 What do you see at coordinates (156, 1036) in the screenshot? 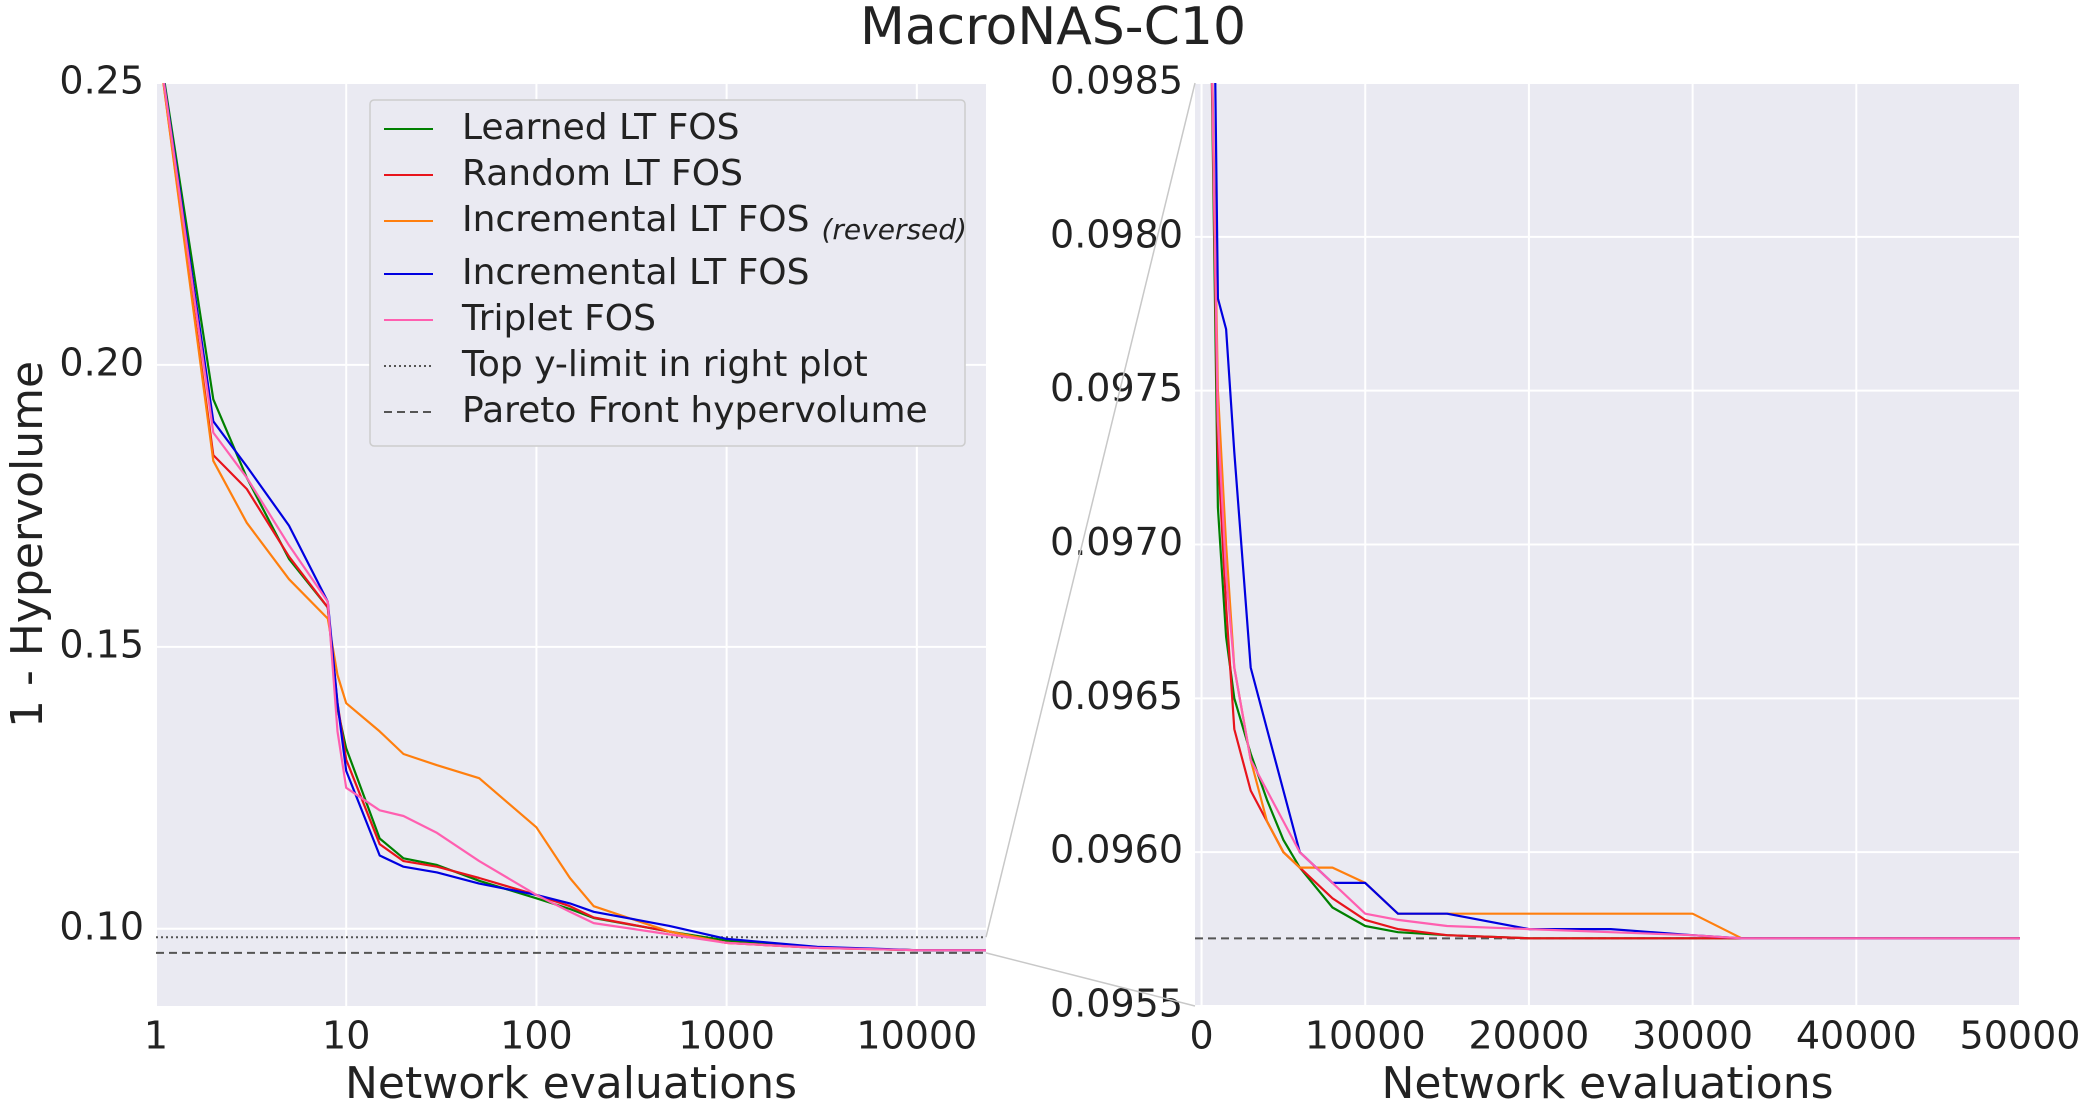
I see `x-tick-label: 1` at bounding box center [156, 1036].